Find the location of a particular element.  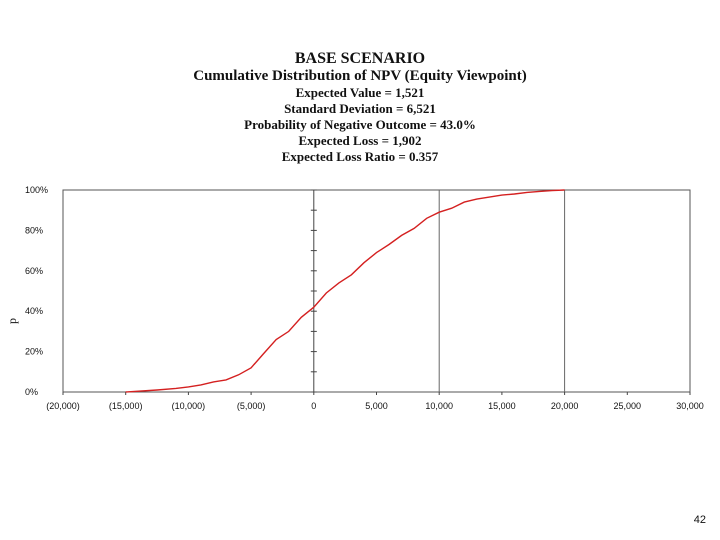

x-tick-label-9: 25,000 is located at coordinates (628, 406).